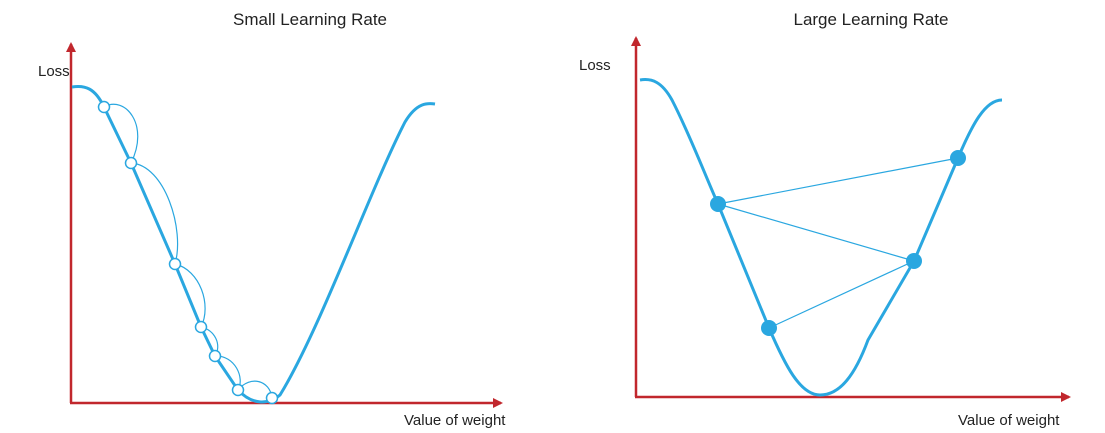 Image resolution: width=1105 pixels, height=433 pixels. I want to click on gradient-step-markers, so click(188, 252).